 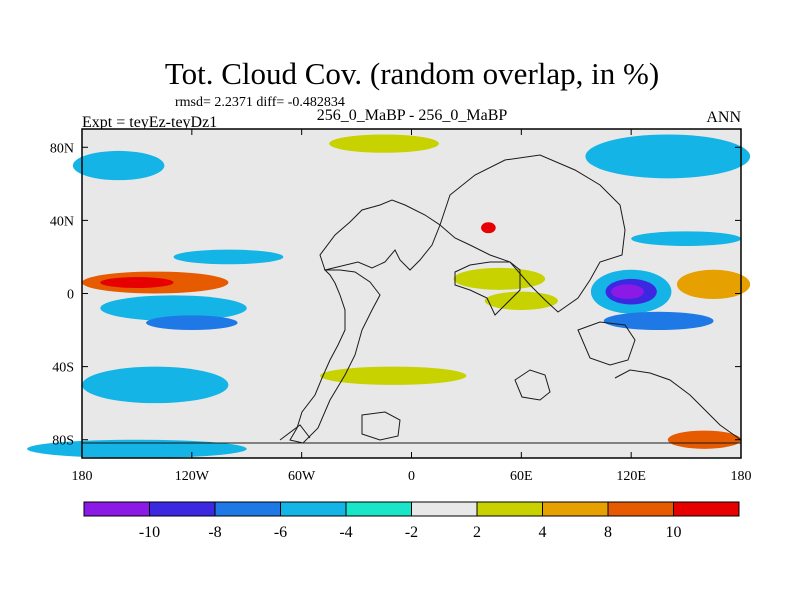 I want to click on x-tick-label: 60E, so click(x=521, y=476).